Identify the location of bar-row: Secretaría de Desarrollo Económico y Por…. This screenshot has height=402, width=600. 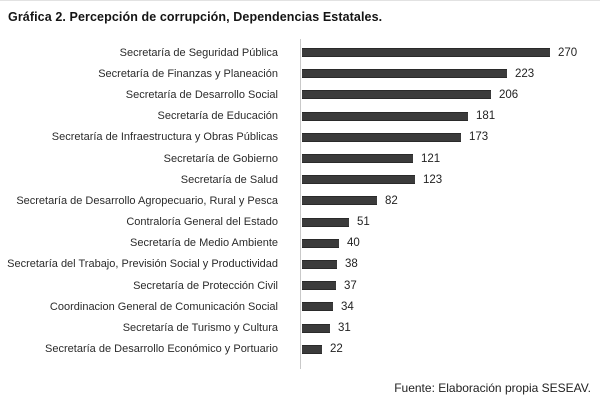
(300, 349).